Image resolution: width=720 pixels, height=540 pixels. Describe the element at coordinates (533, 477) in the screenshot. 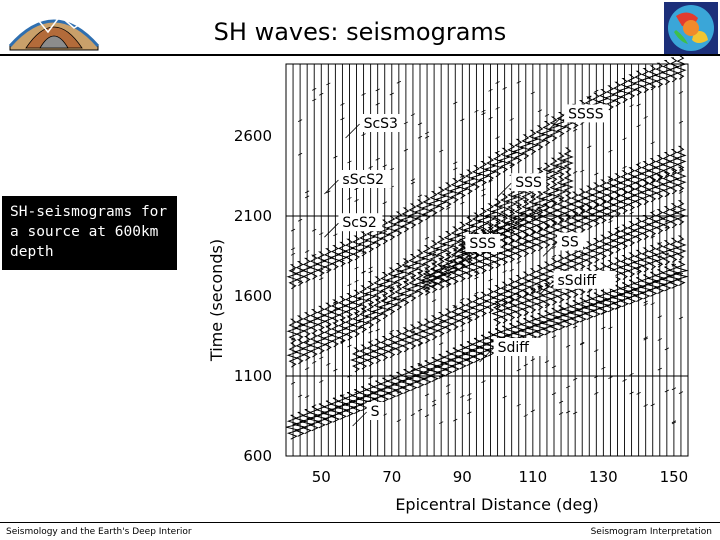

I see `x-tick-label-110: 110` at that location.